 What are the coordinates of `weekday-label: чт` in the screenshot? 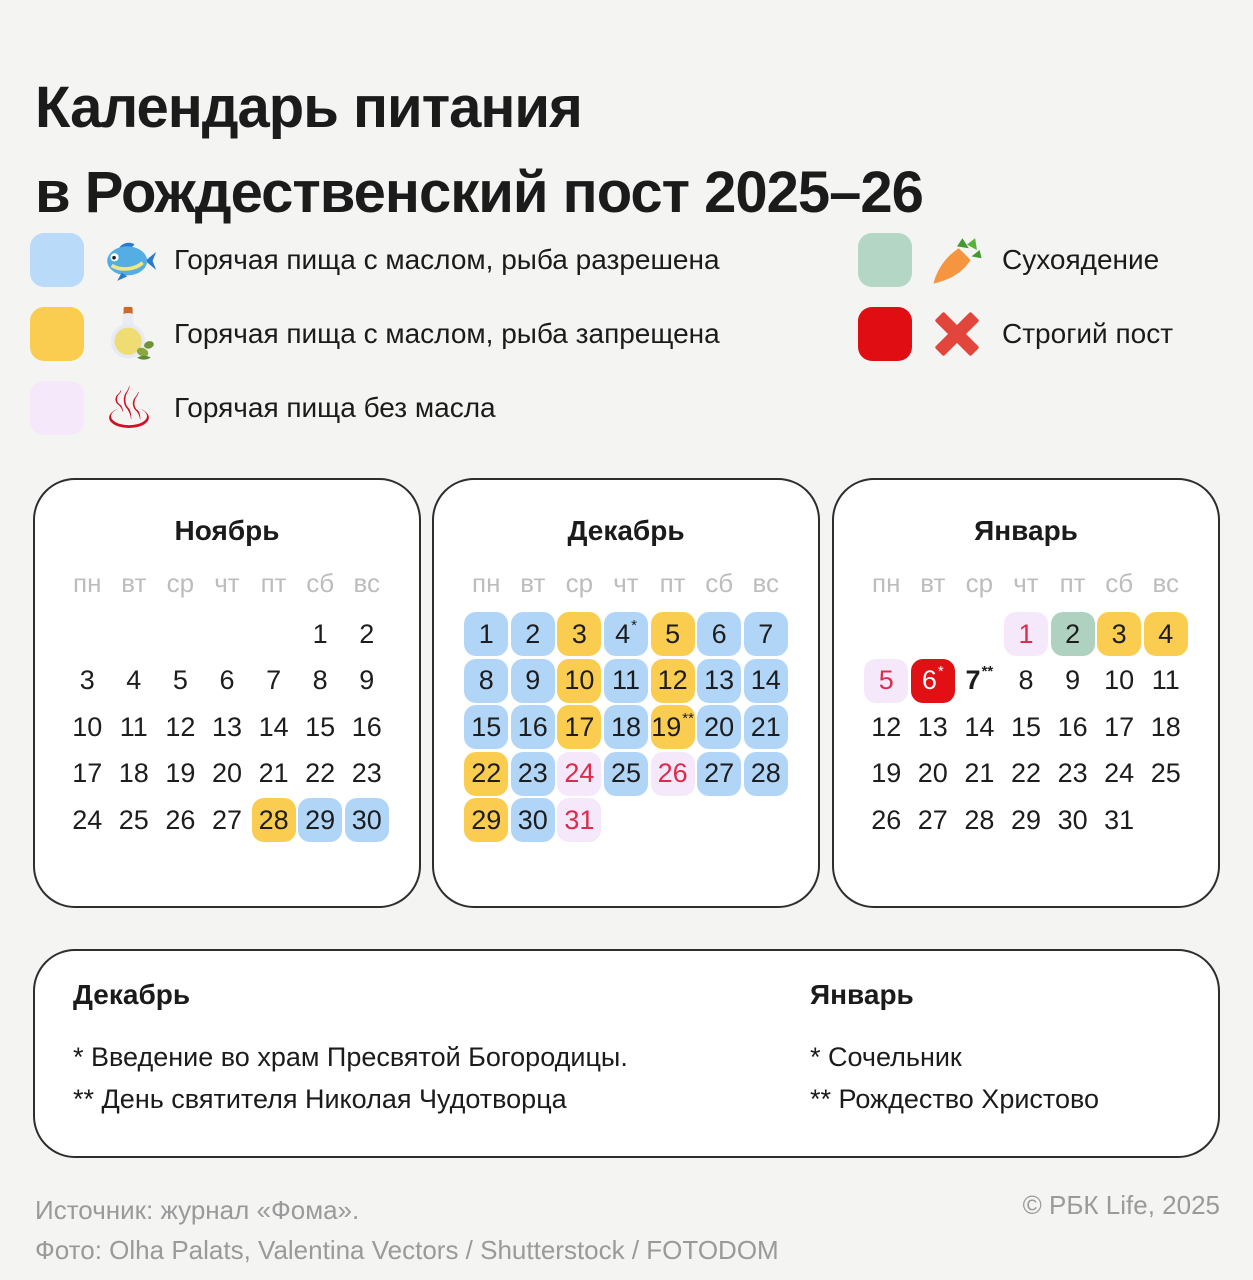 It's located at (1026, 583).